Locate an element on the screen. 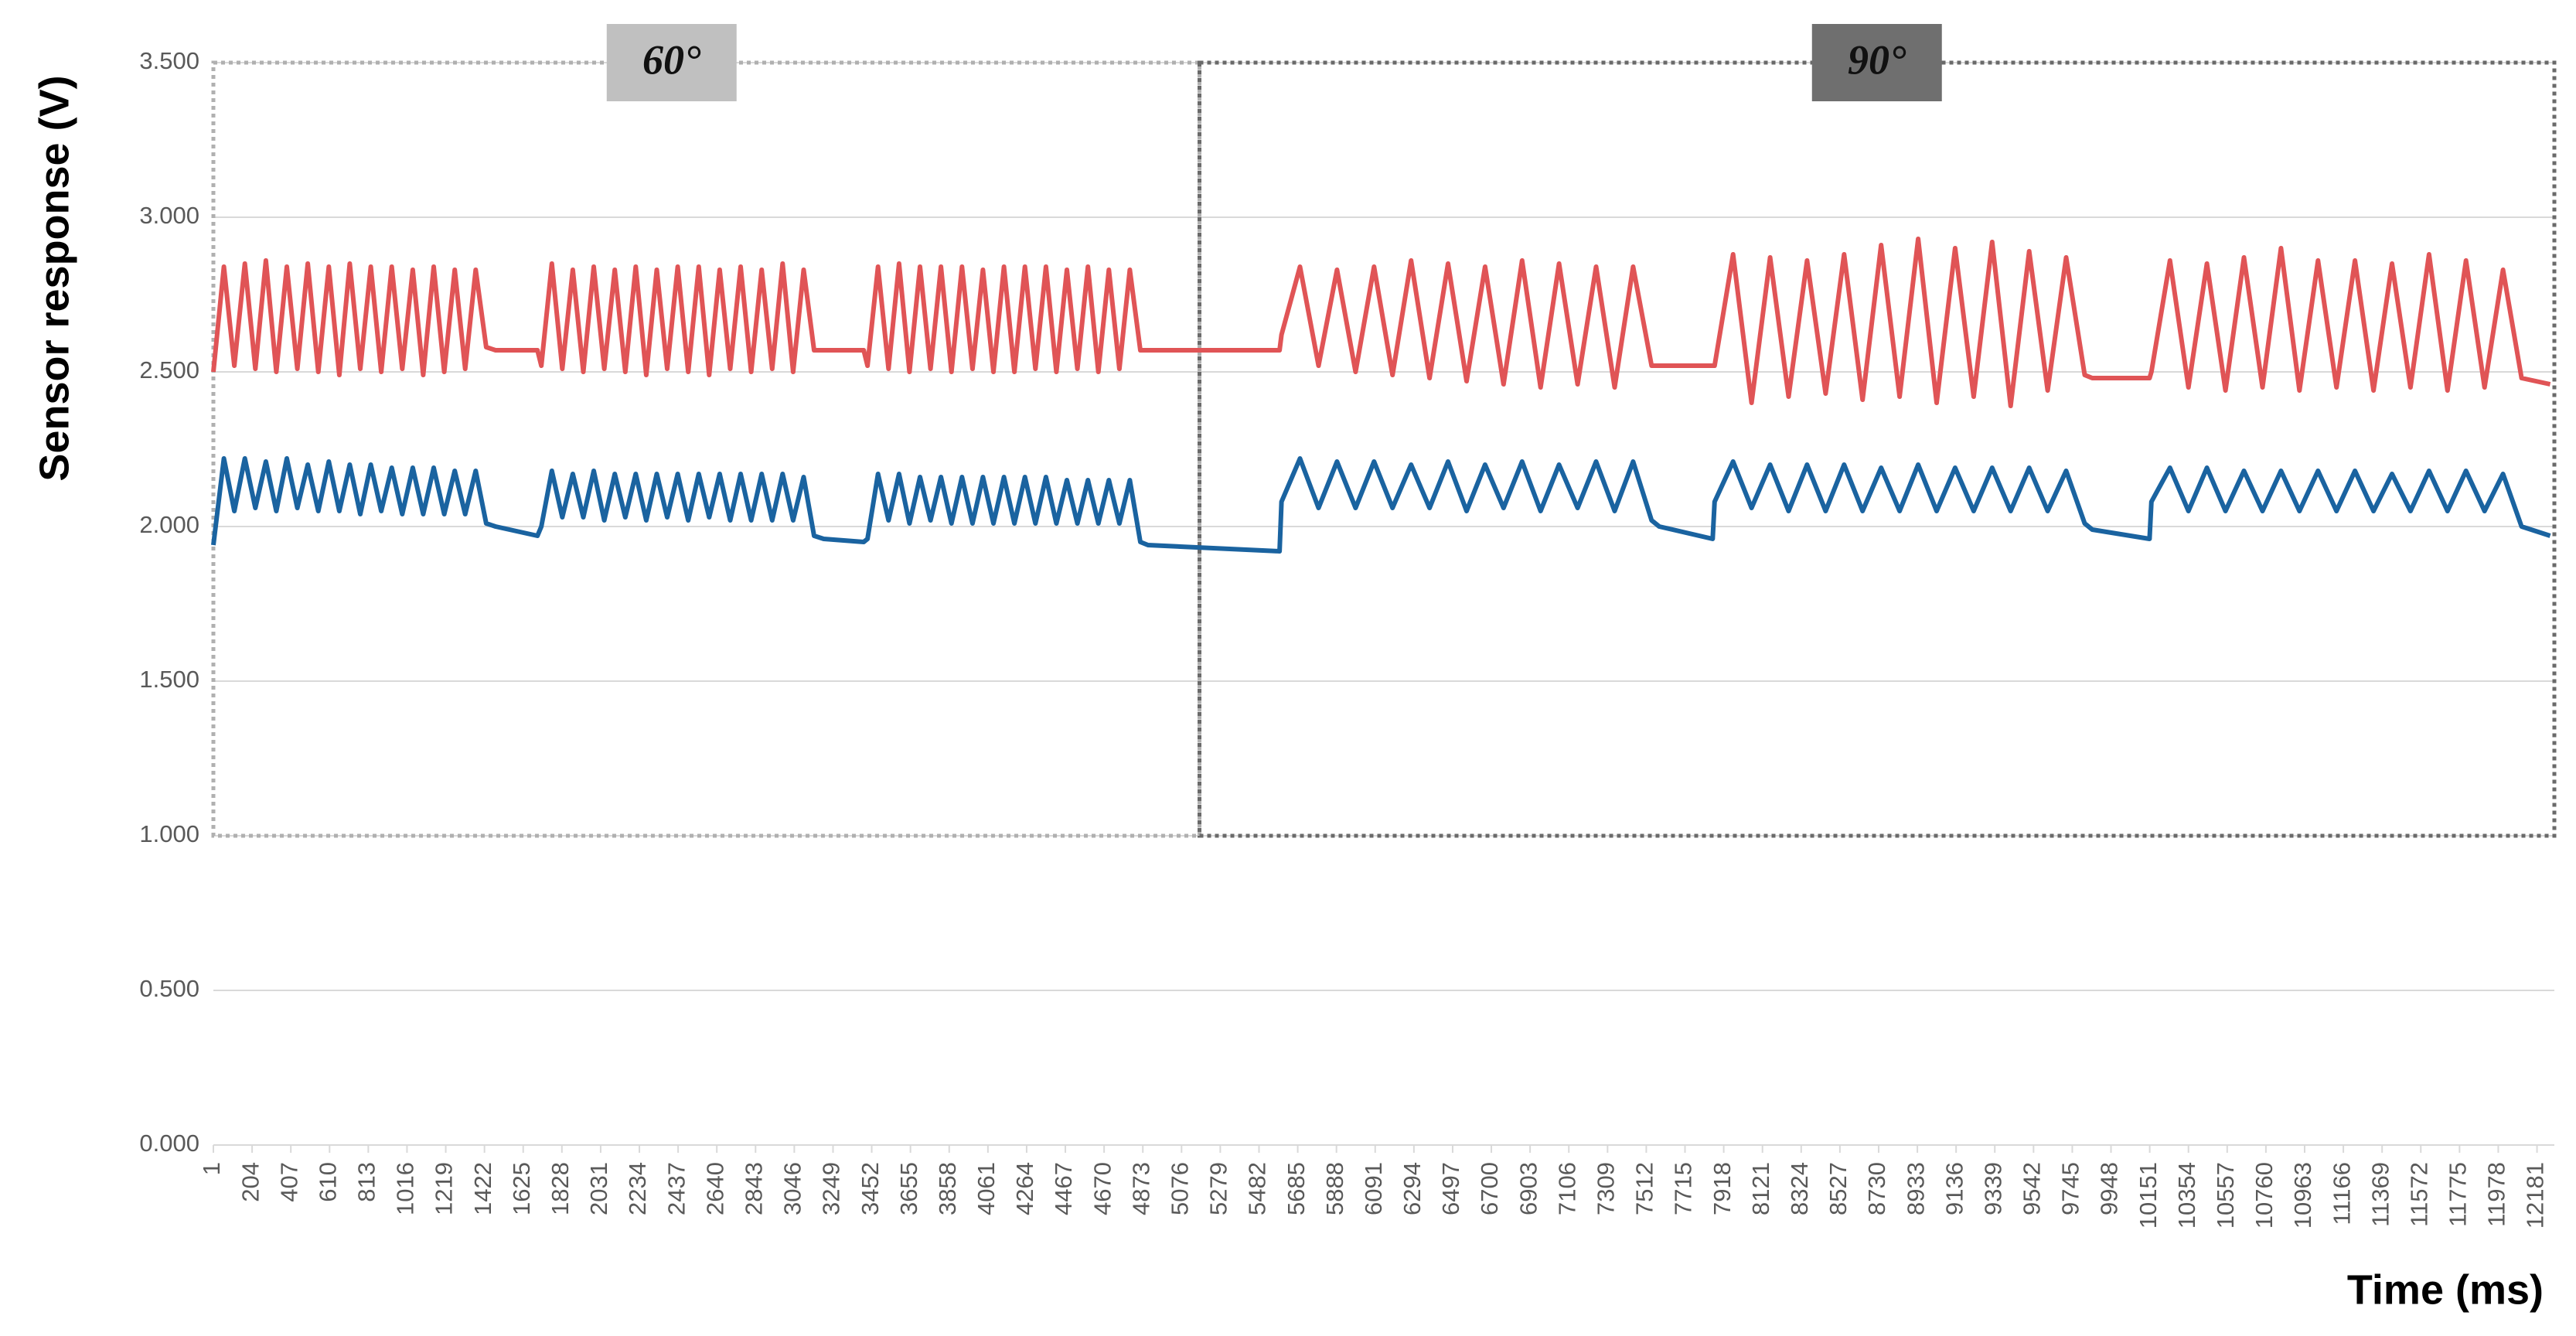 The height and width of the screenshot is (1336, 2576). x-tick-label: 813 is located at coordinates (366, 1182).